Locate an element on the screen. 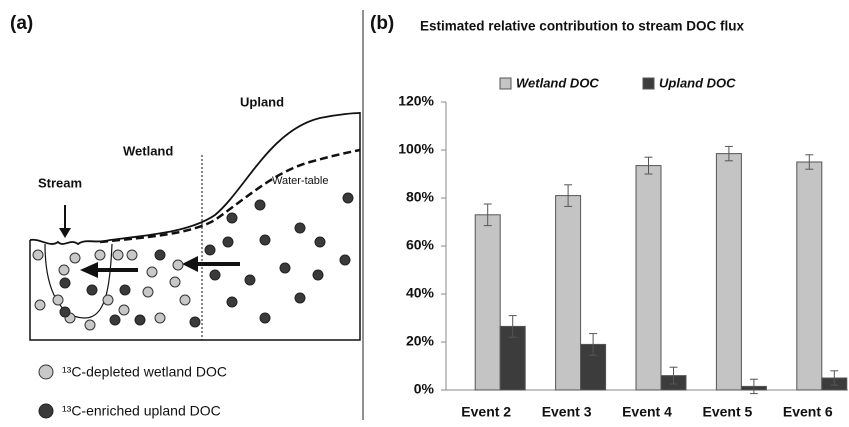 This screenshot has height=427, width=849. x-tick-label: Event 2 is located at coordinates (486, 412).